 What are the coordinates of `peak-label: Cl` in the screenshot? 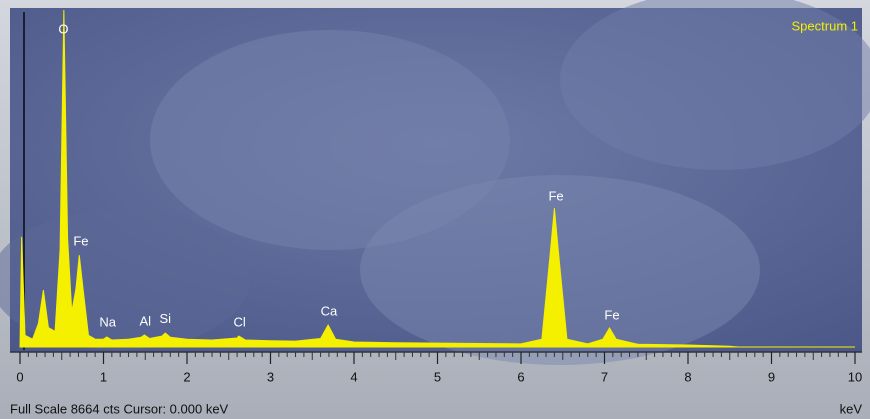 It's located at (239, 321).